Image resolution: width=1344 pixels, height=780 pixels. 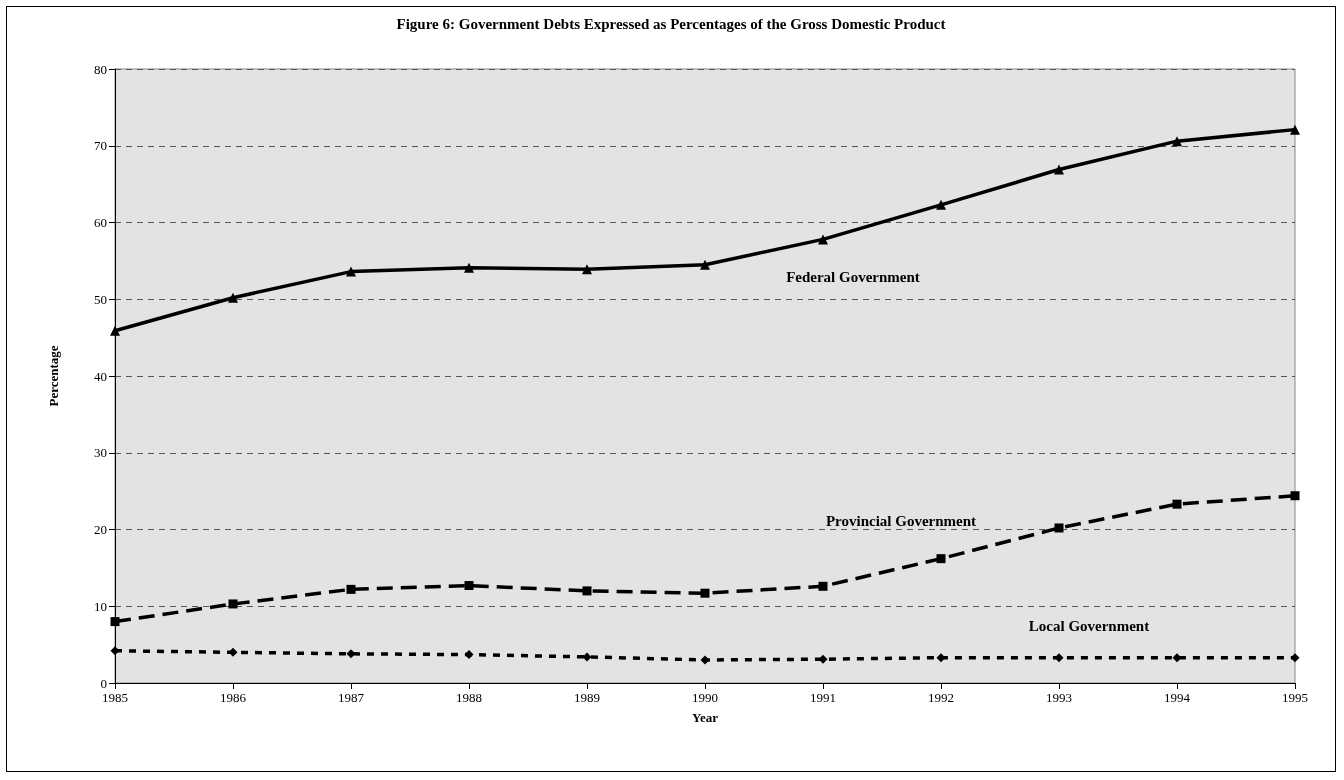 What do you see at coordinates (941, 697) in the screenshot?
I see `x-tick-label: 1992` at bounding box center [941, 697].